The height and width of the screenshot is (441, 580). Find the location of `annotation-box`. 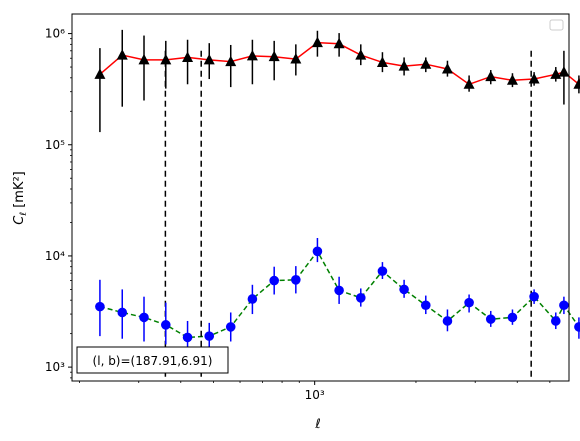

annotation-box is located at coordinates (152, 360).